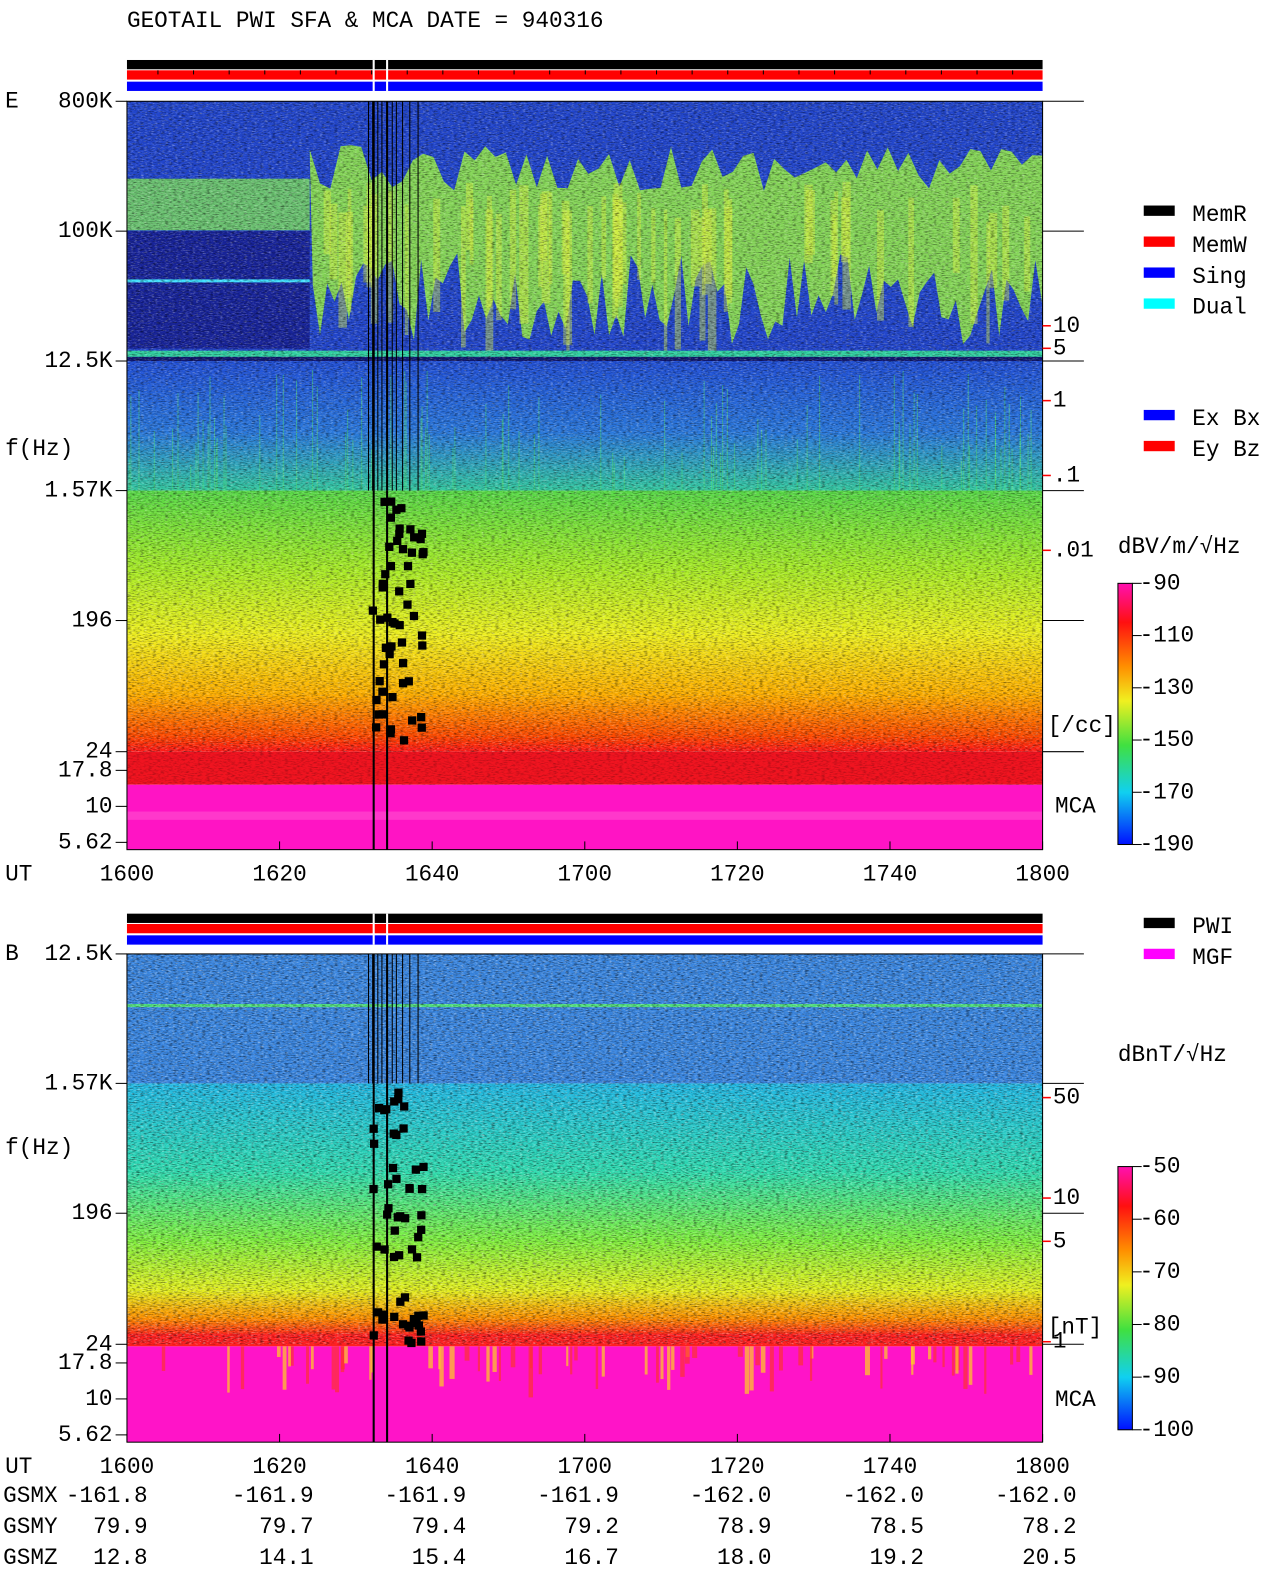 Image resolution: width=1280 pixels, height=1593 pixels. I want to click on orbit-value: 78.9, so click(744, 1527).